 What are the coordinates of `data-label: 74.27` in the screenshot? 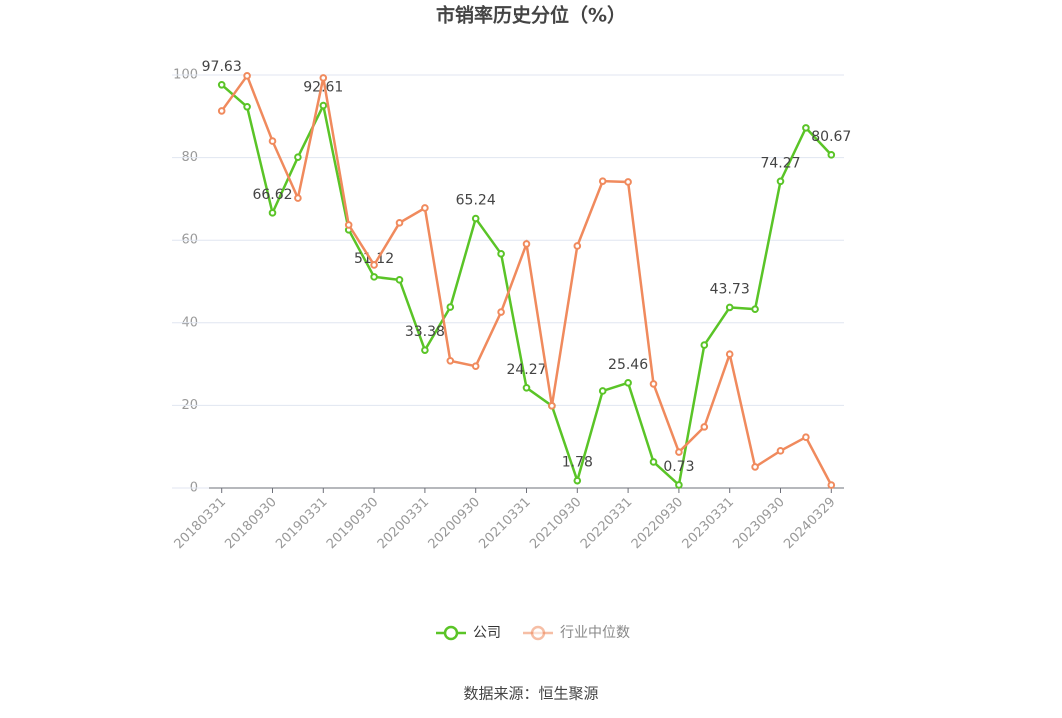 It's located at (780, 163).